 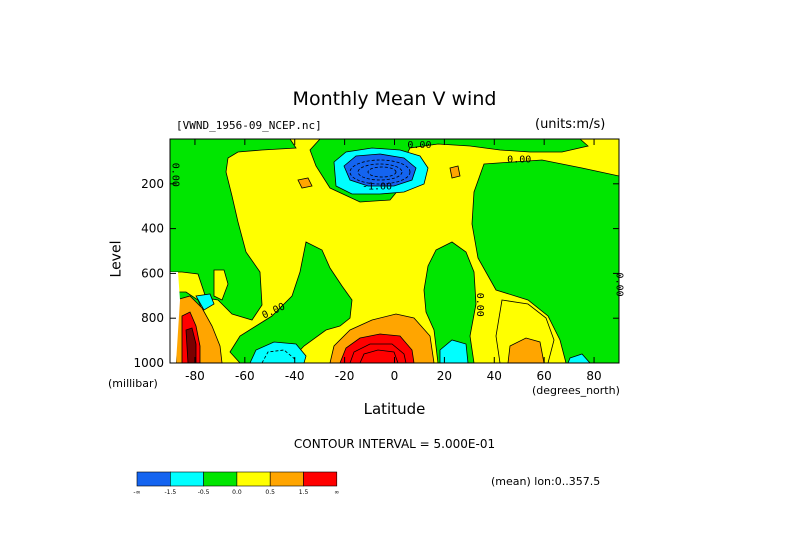 What do you see at coordinates (494, 376) in the screenshot?
I see `x-tick-label: 40` at bounding box center [494, 376].